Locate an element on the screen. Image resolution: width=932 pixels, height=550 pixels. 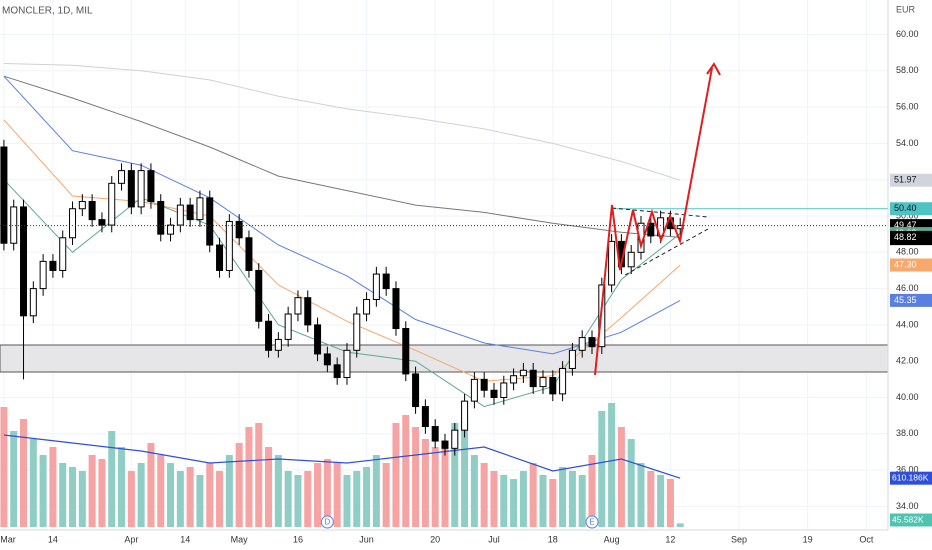
x-tick-label: Oct is located at coordinates (866, 539).